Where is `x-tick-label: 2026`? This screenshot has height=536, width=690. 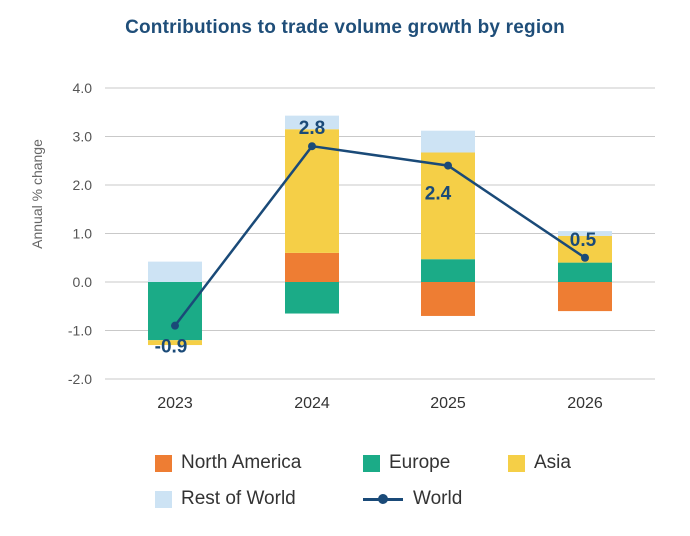 x-tick-label: 2026 is located at coordinates (585, 403).